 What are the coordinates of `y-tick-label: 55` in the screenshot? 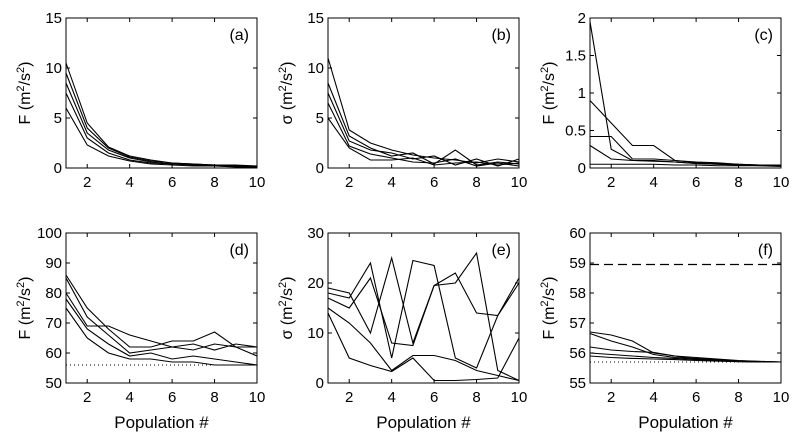 It's located at (577, 383).